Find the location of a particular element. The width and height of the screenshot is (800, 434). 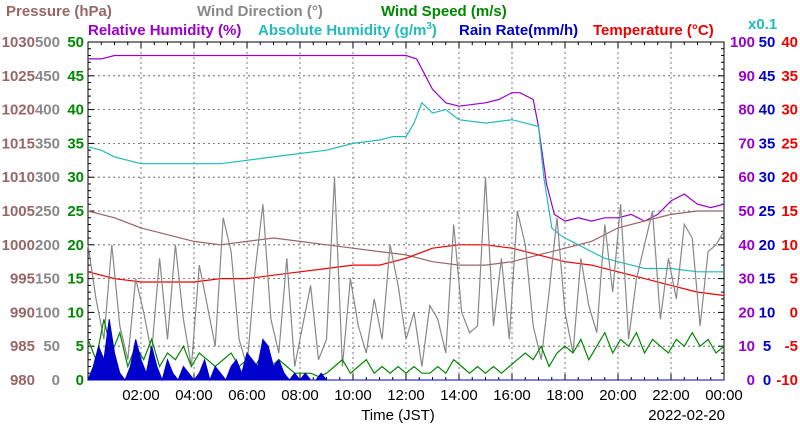

y-tick-label-humidity: 70 is located at coordinates (746, 143).